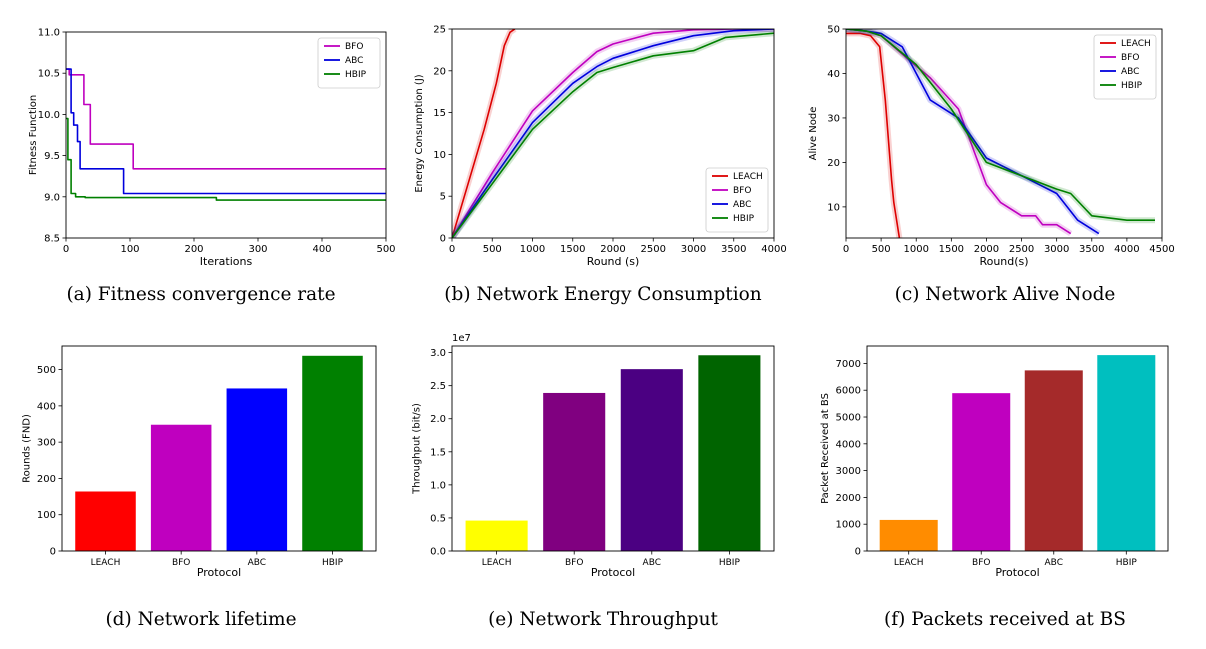 The height and width of the screenshot is (649, 1206). Describe the element at coordinates (813, 134) in the screenshot. I see `y-axis-label: Alive Node` at that location.